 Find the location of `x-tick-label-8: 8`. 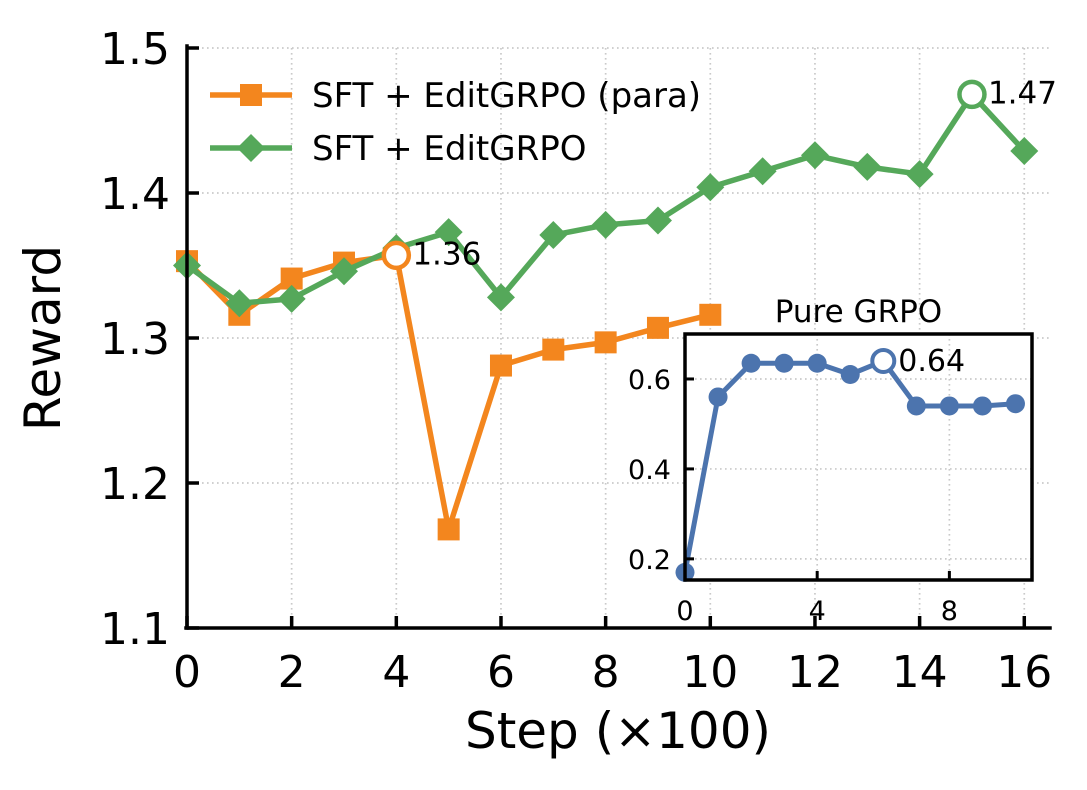

x-tick-label-8: 8 is located at coordinates (606, 672).